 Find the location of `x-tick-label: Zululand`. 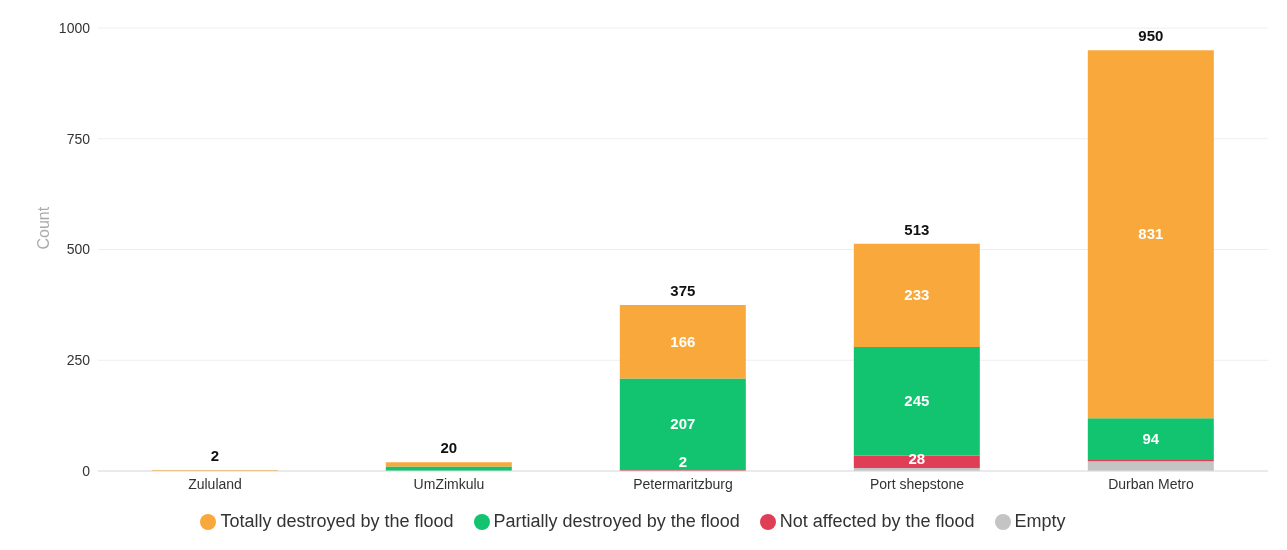

x-tick-label: Zululand is located at coordinates (215, 483).